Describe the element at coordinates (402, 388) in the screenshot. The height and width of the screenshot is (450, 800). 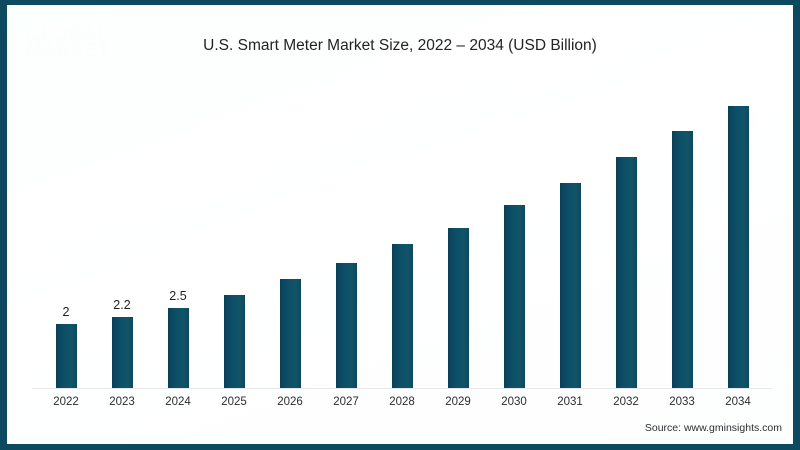
I see `x-axis-line` at that location.